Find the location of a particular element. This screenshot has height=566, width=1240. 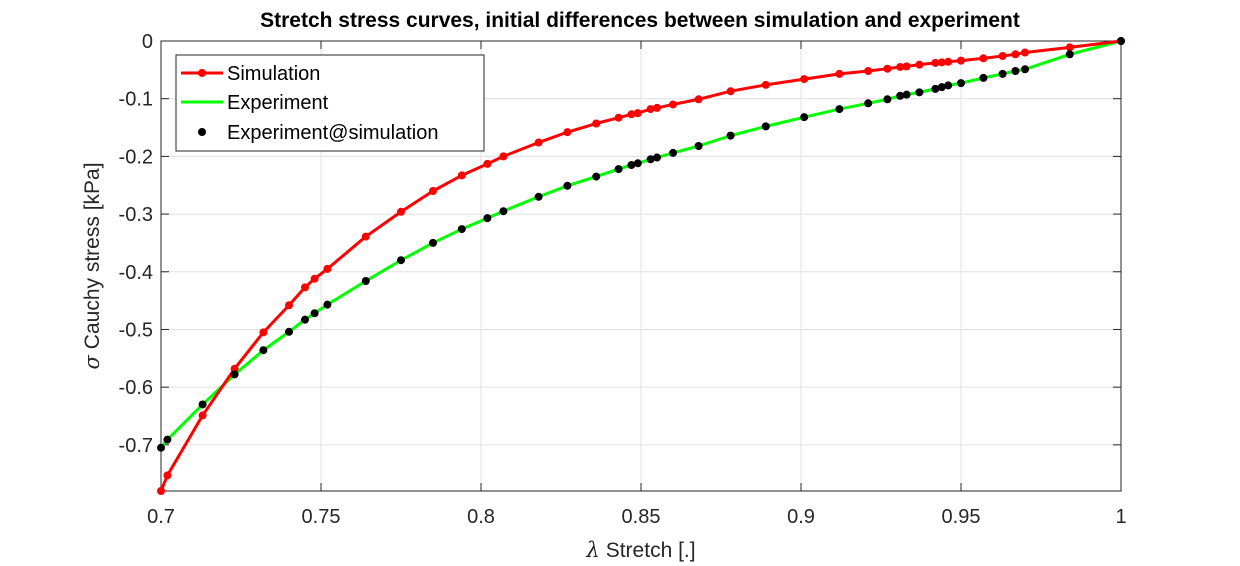

legend-simulation-marker is located at coordinates (202, 73).